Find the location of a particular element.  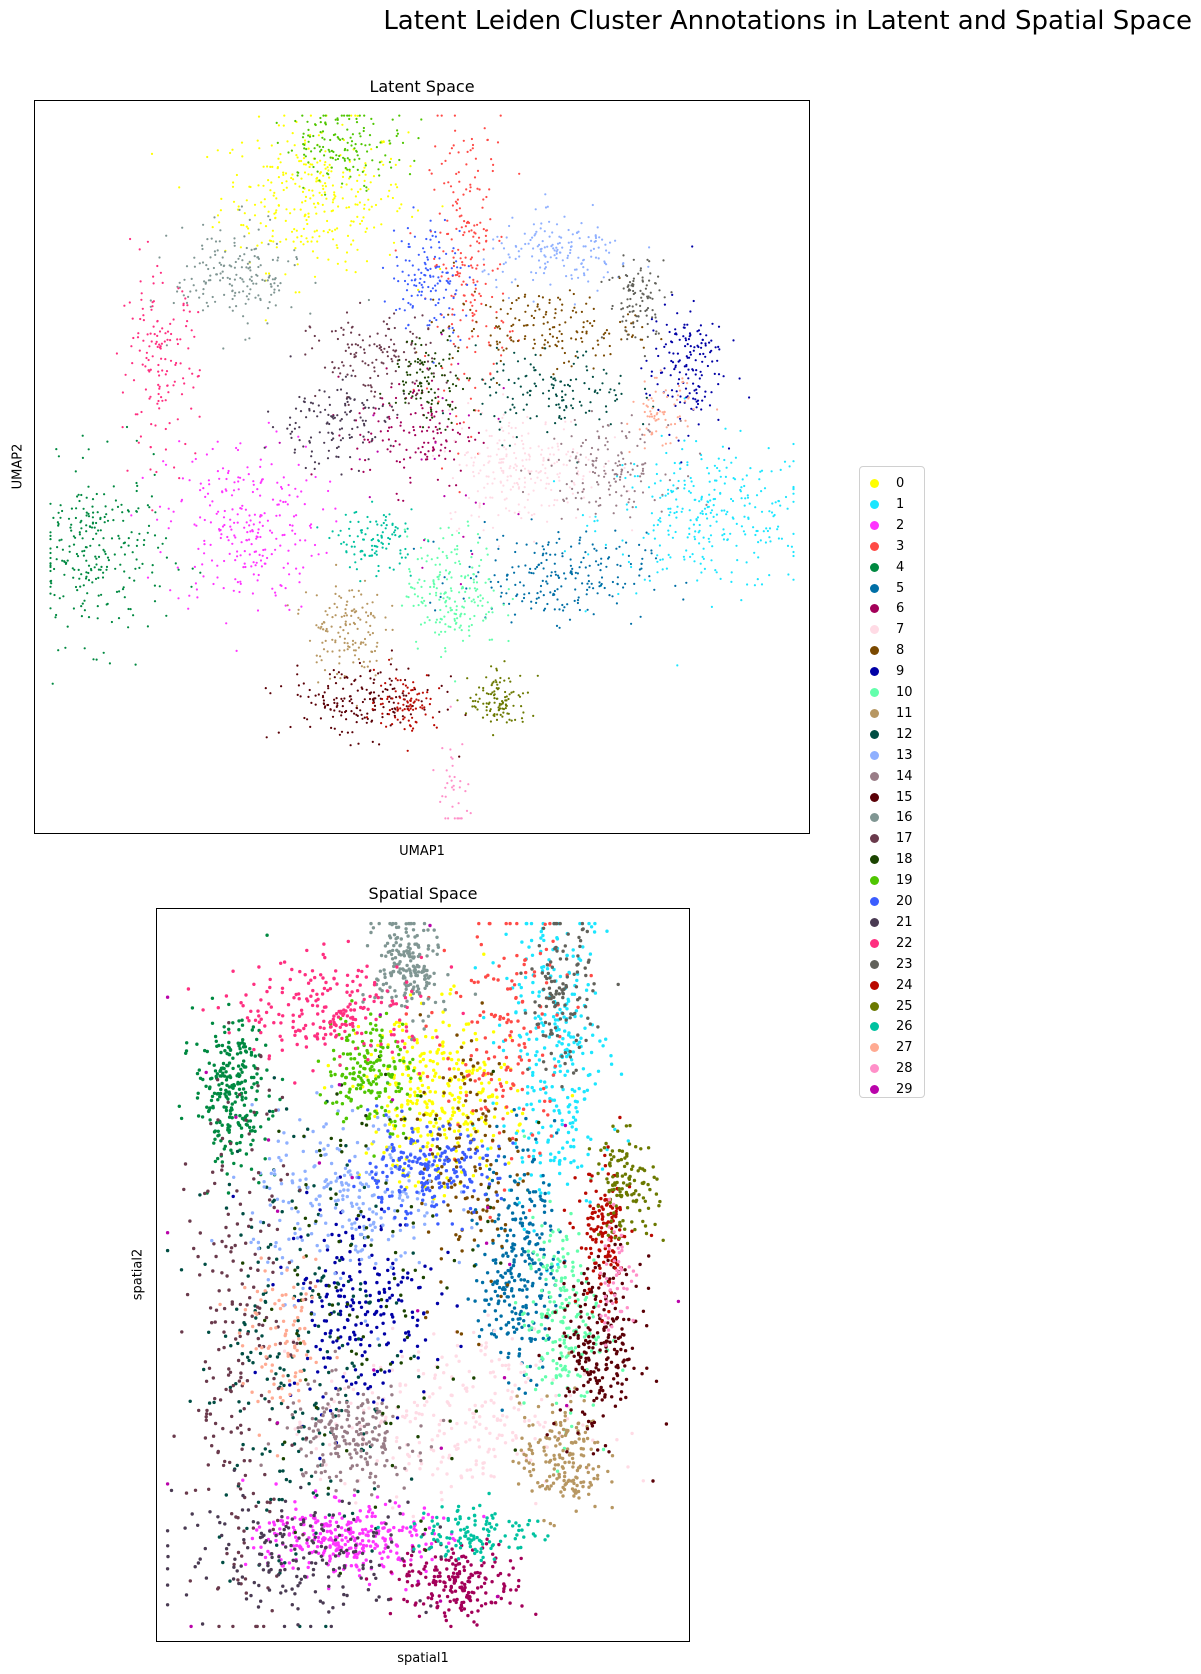

spatial-point is located at coordinates (405, 1044).